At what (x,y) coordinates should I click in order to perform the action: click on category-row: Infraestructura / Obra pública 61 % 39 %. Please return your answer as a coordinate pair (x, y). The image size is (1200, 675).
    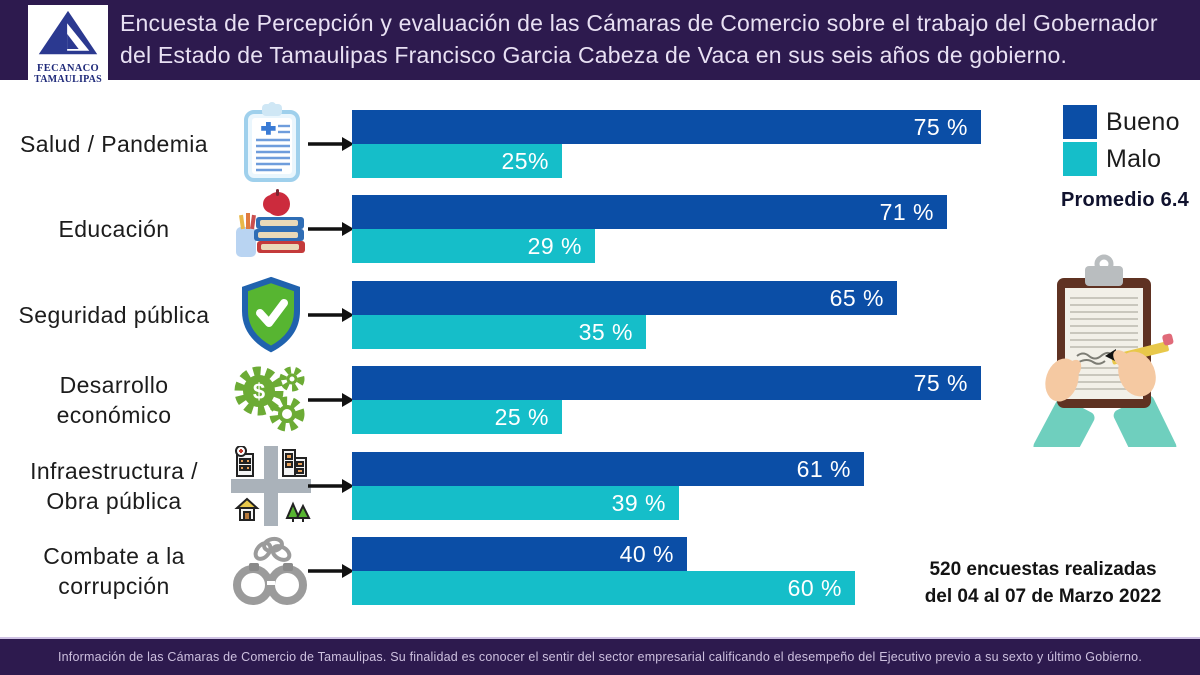
    Looking at the image, I should click on (505, 486).